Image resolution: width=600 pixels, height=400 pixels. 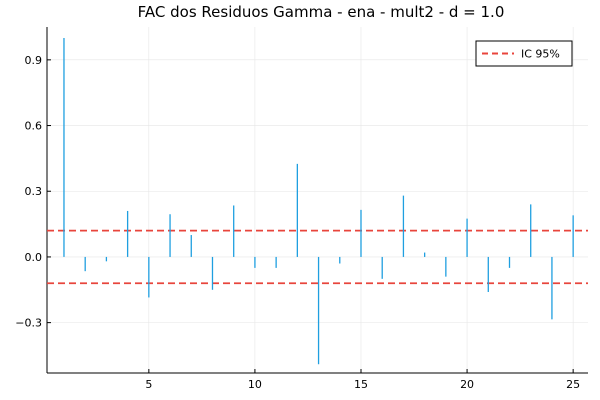 I want to click on y-tick-label: −0.3, so click(x=28, y=323).